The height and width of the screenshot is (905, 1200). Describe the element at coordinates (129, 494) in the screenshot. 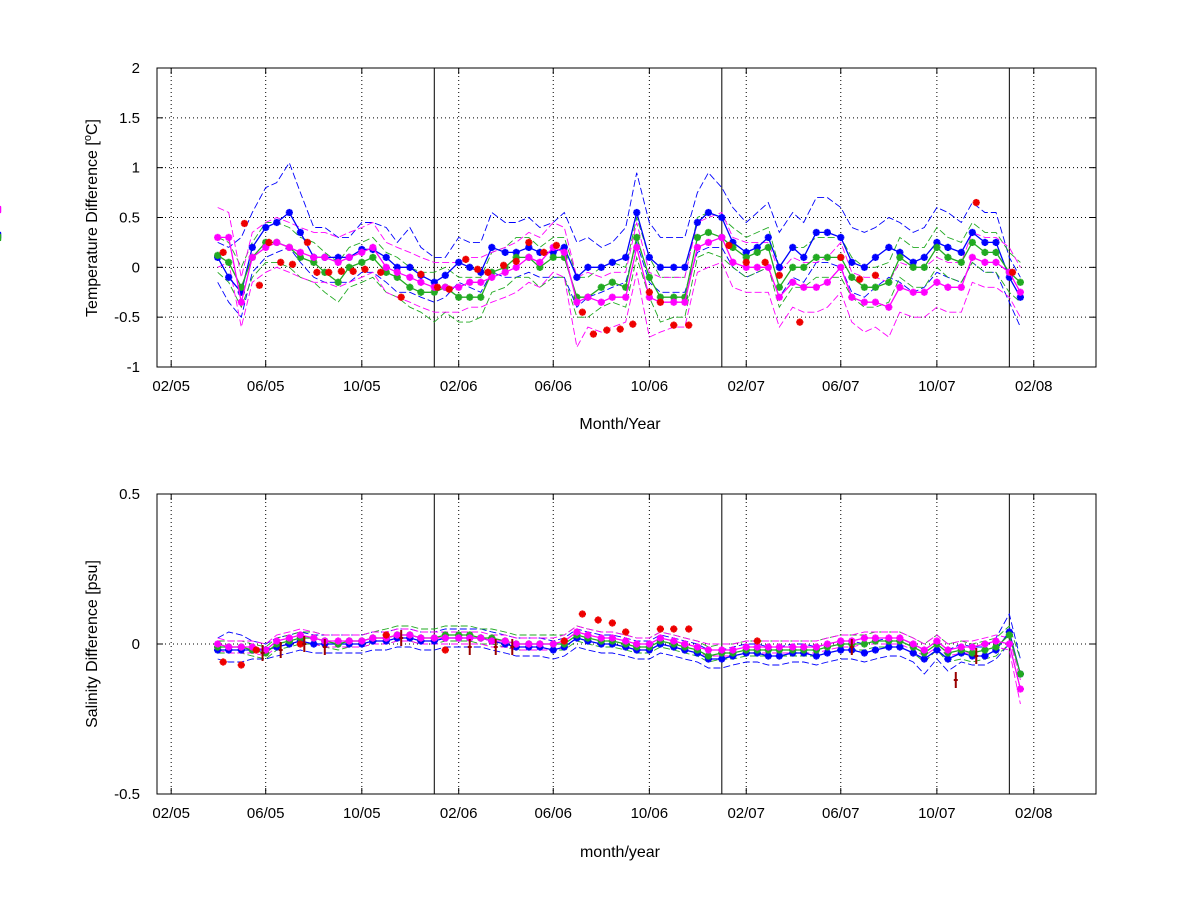

I see `salinity-y-tick-label: 0.5` at that location.